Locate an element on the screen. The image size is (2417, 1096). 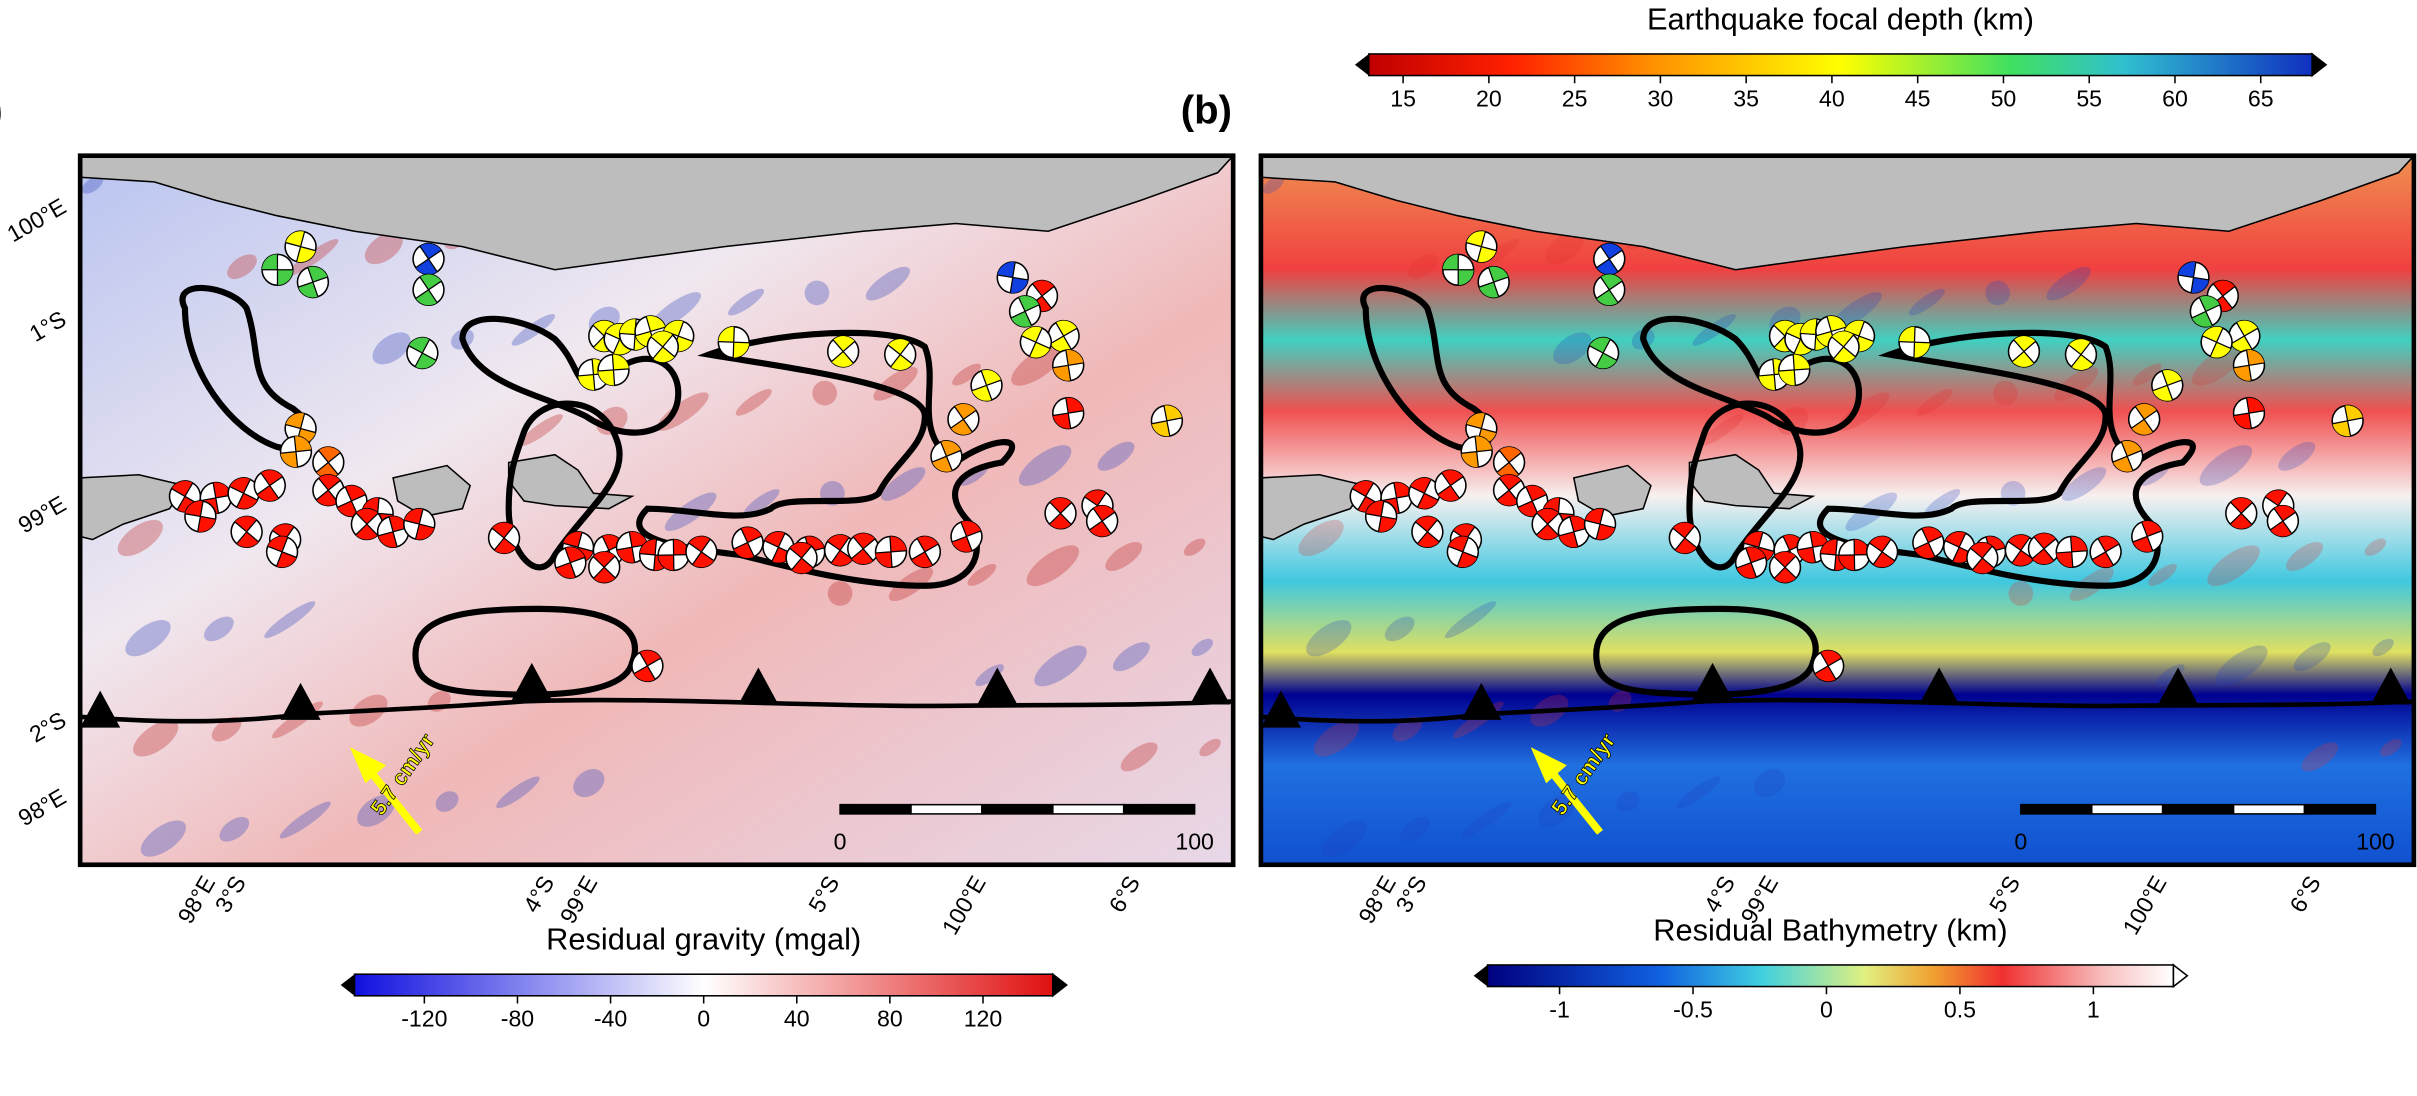
colorbar-end is located at coordinates (347, 985).